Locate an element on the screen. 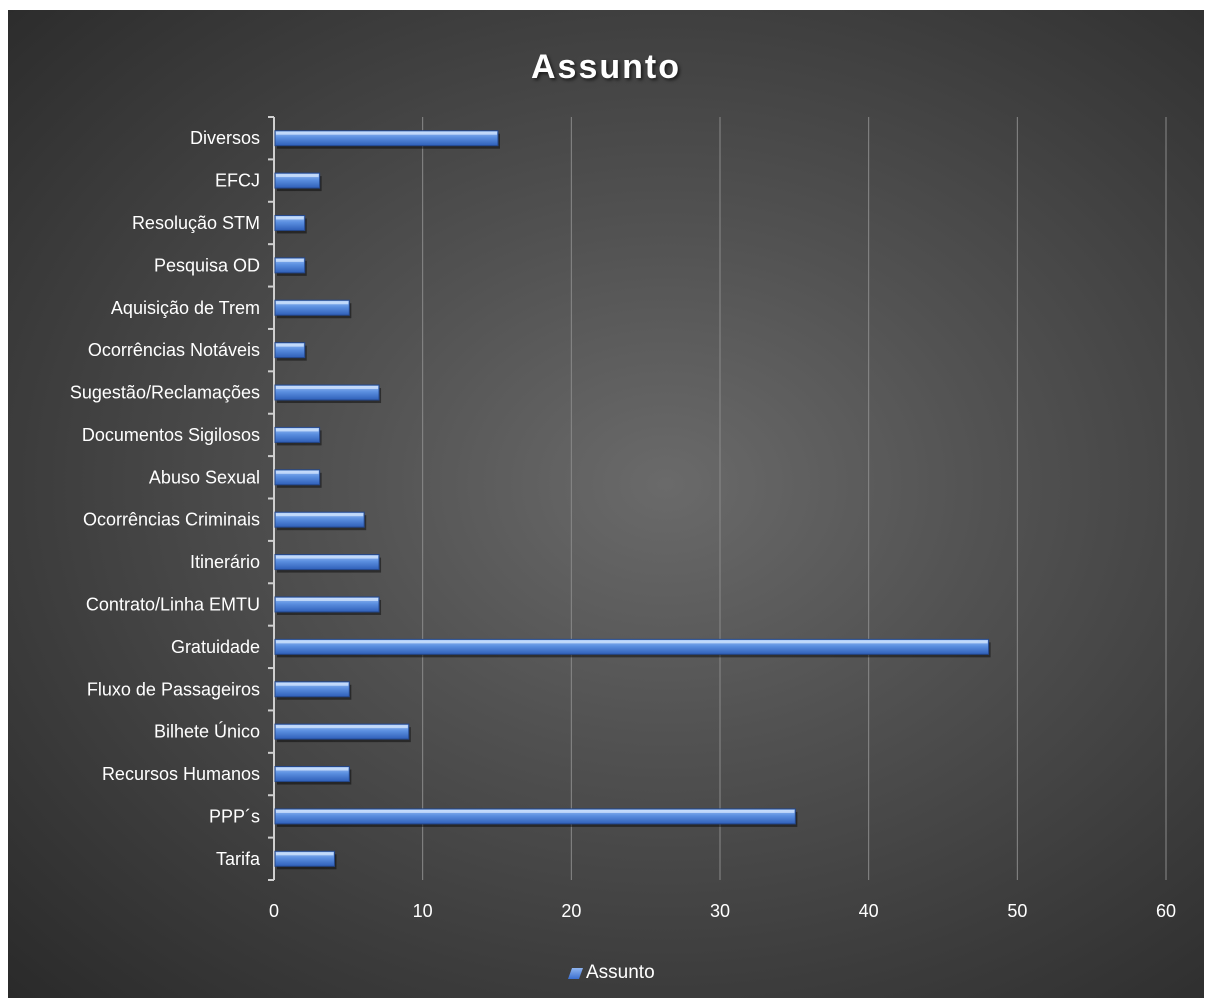 This screenshot has width=1208, height=1000. legend-marker-icon is located at coordinates (575, 973).